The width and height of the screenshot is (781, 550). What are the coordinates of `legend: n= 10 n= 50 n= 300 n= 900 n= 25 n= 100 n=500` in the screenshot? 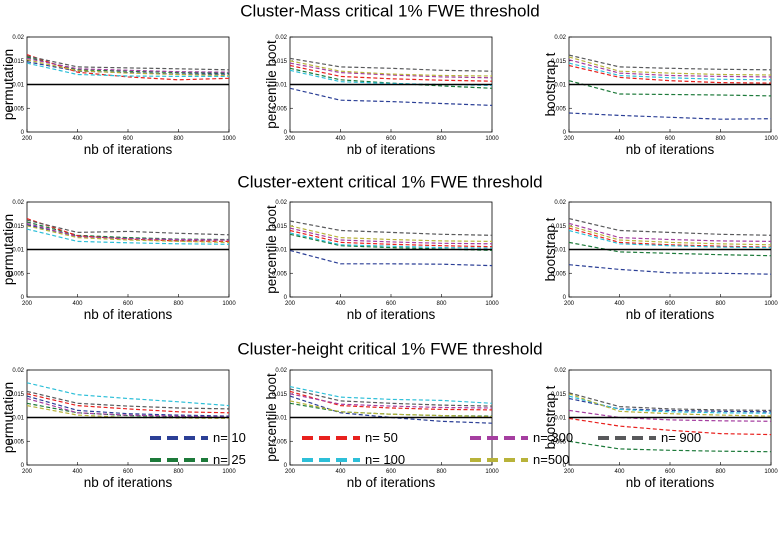 It's located at (425, 448).